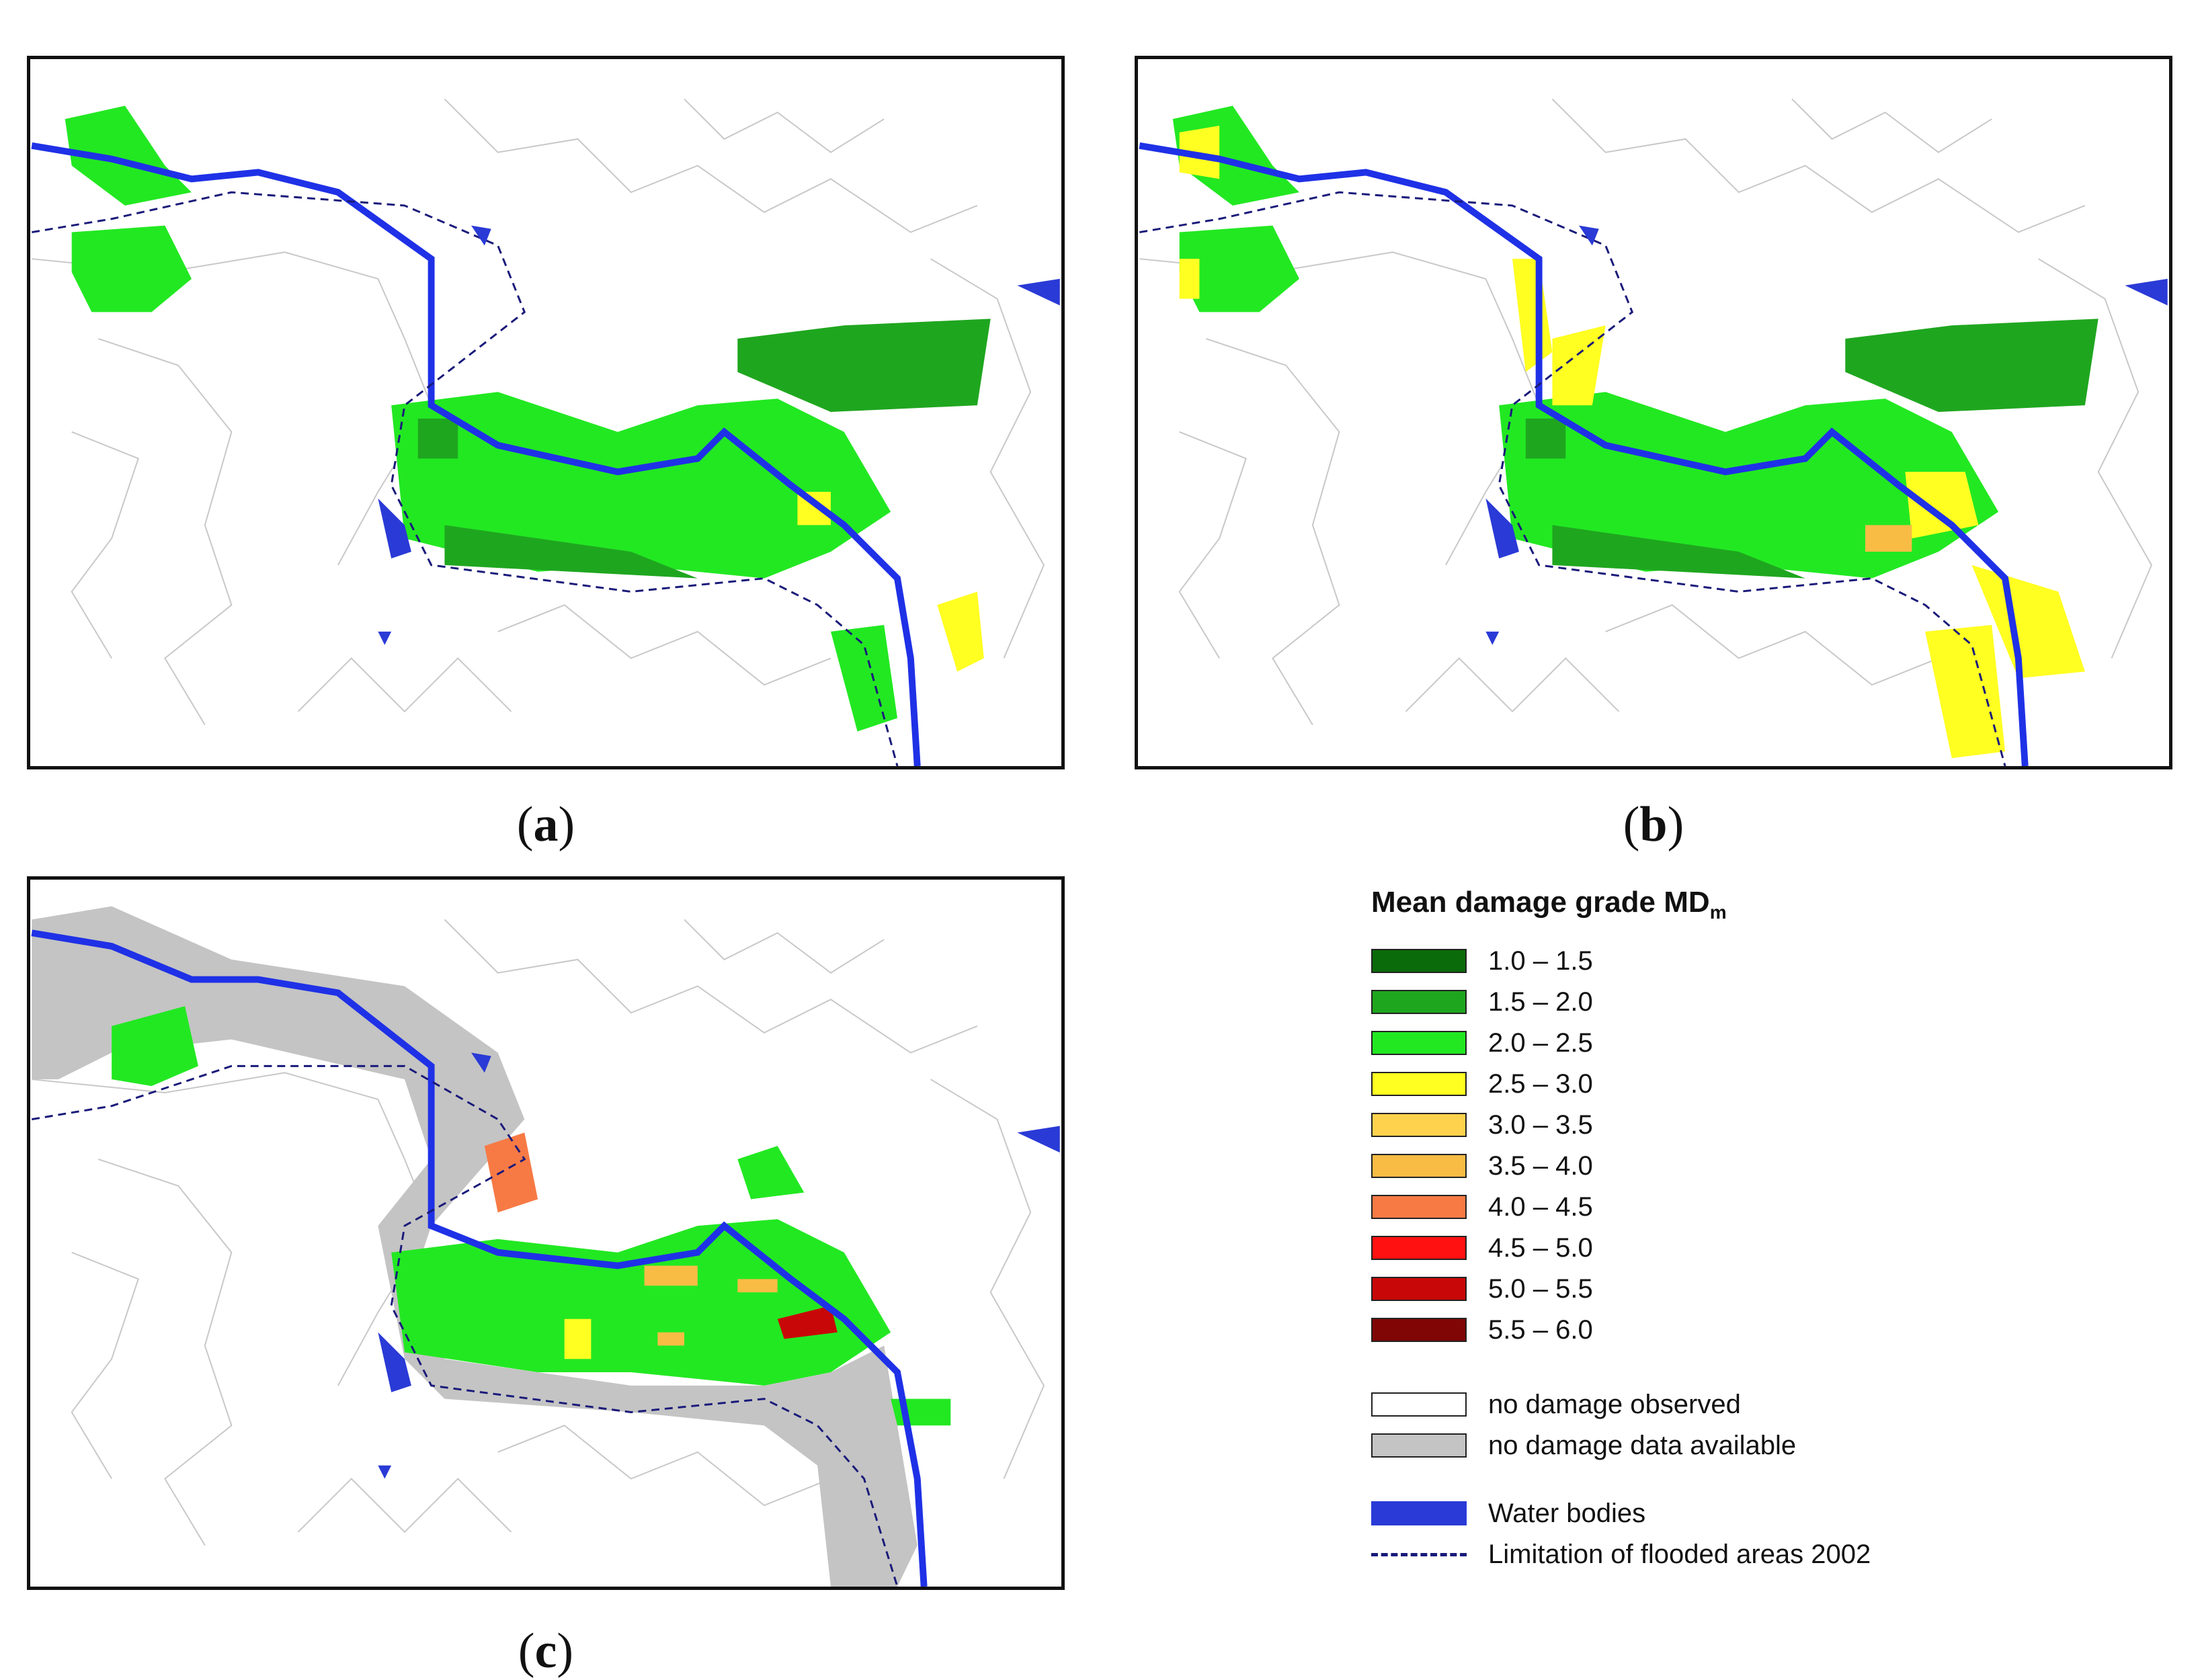  Describe the element at coordinates (1541, 903) in the screenshot. I see `legend-title-text: Mean damage grade MD` at that location.